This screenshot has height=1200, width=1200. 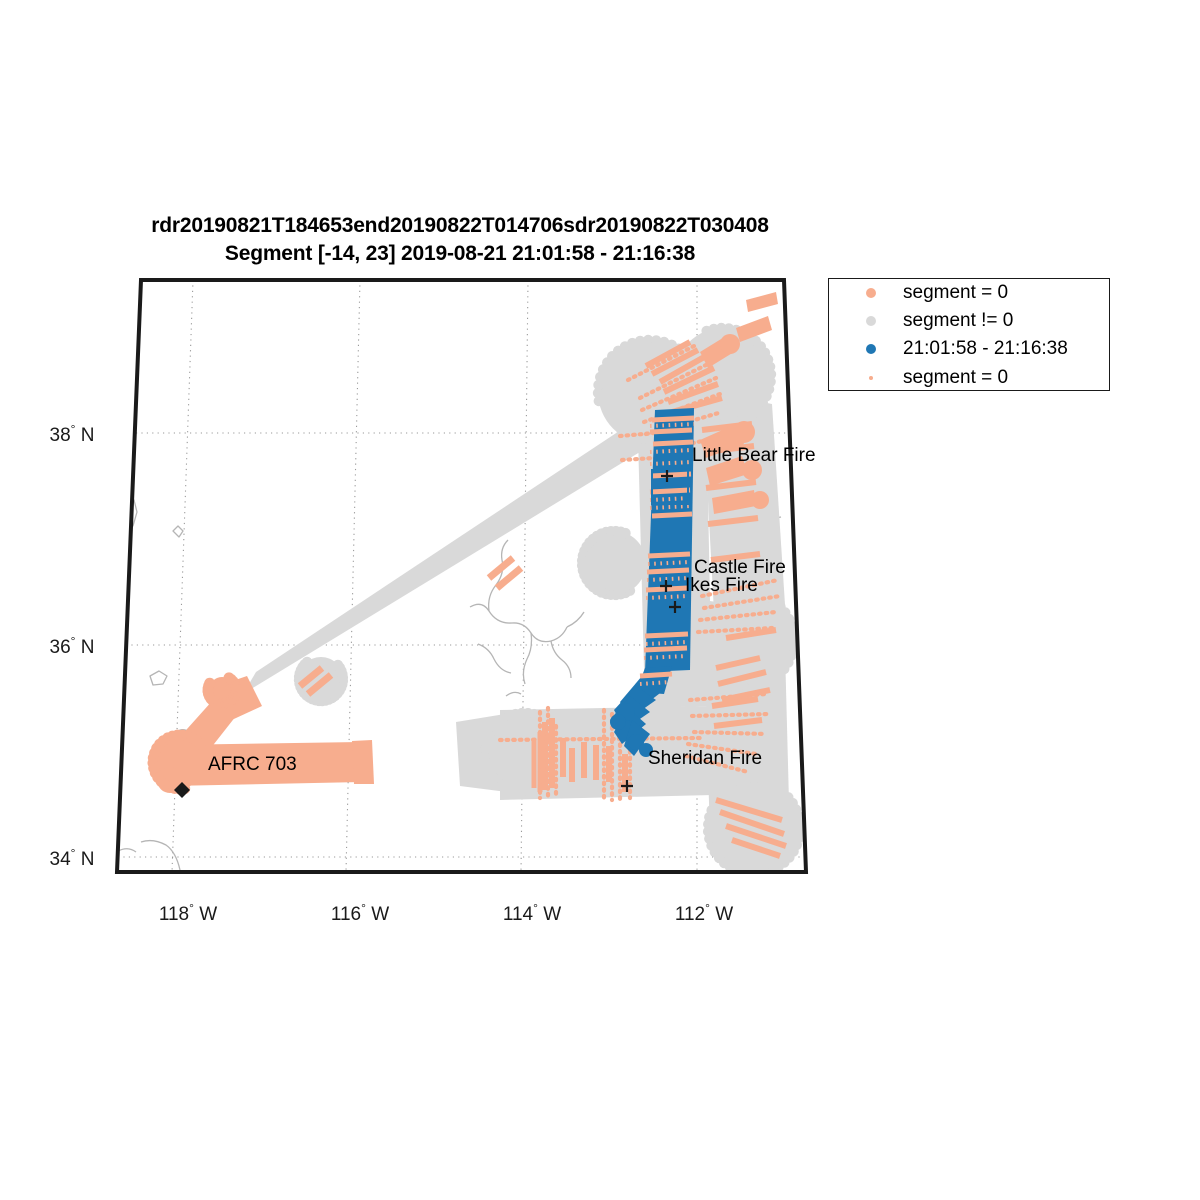 I want to click on plume-detail-salmon, so click(x=734, y=424).